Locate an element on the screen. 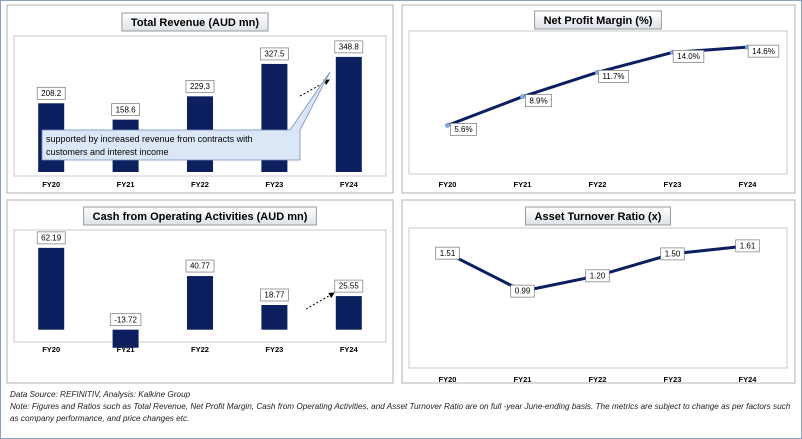 Image resolution: width=802 pixels, height=439 pixels. chart-title: Total Revenue (AUD mn) is located at coordinates (195, 23).